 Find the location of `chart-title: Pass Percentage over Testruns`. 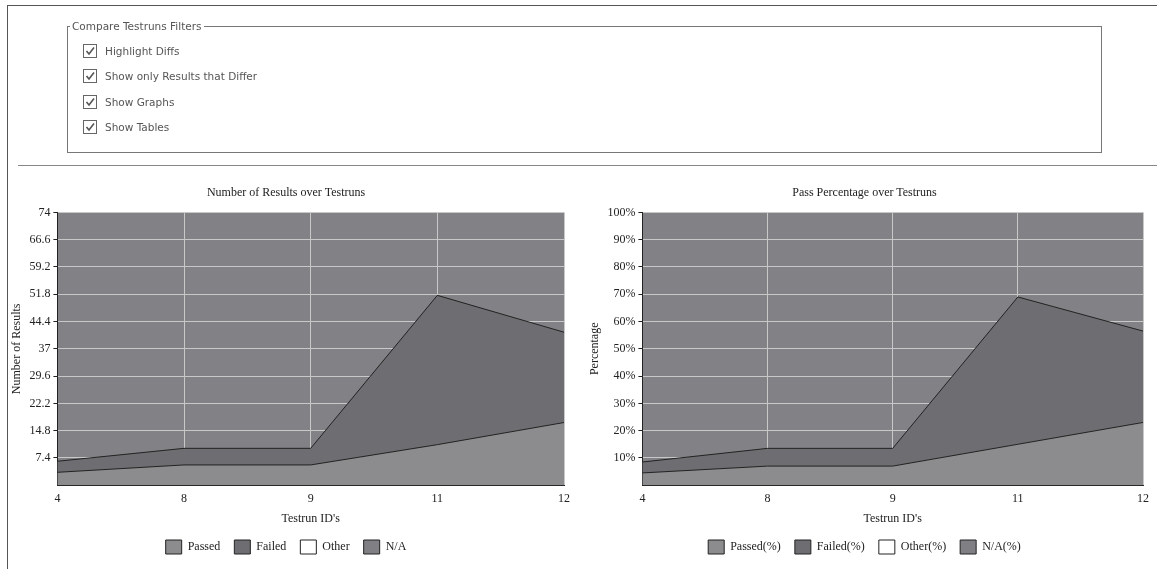

chart-title: Pass Percentage over Testruns is located at coordinates (865, 192).